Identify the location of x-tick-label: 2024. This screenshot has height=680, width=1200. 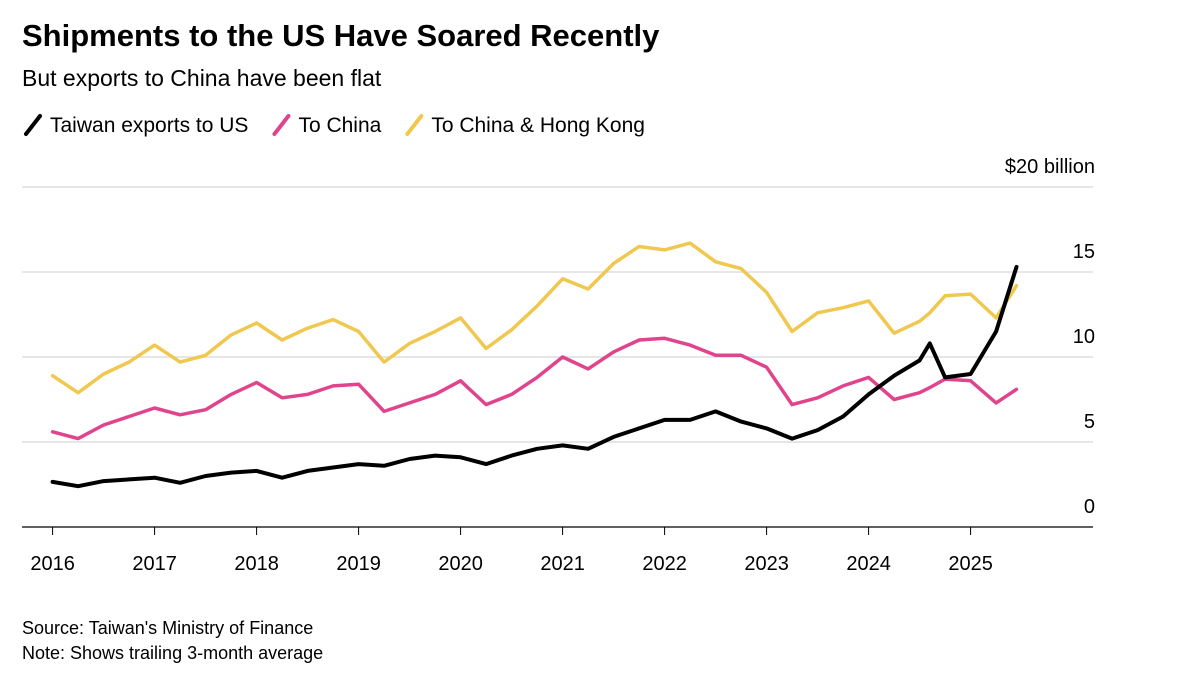
(868, 564).